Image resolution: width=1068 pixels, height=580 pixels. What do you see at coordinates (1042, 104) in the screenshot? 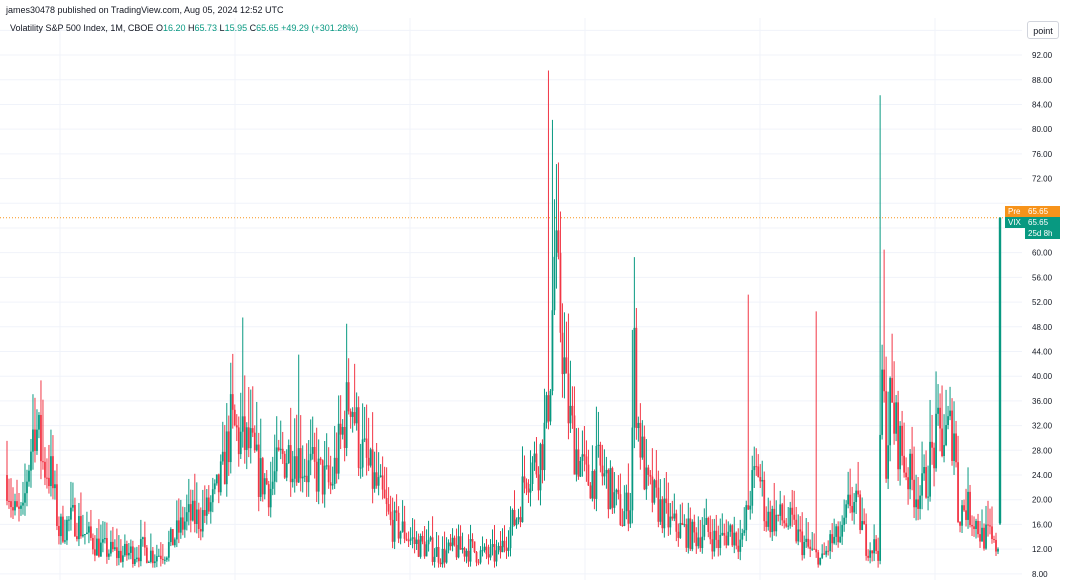
I see `price-axis-label: 84.00` at bounding box center [1042, 104].